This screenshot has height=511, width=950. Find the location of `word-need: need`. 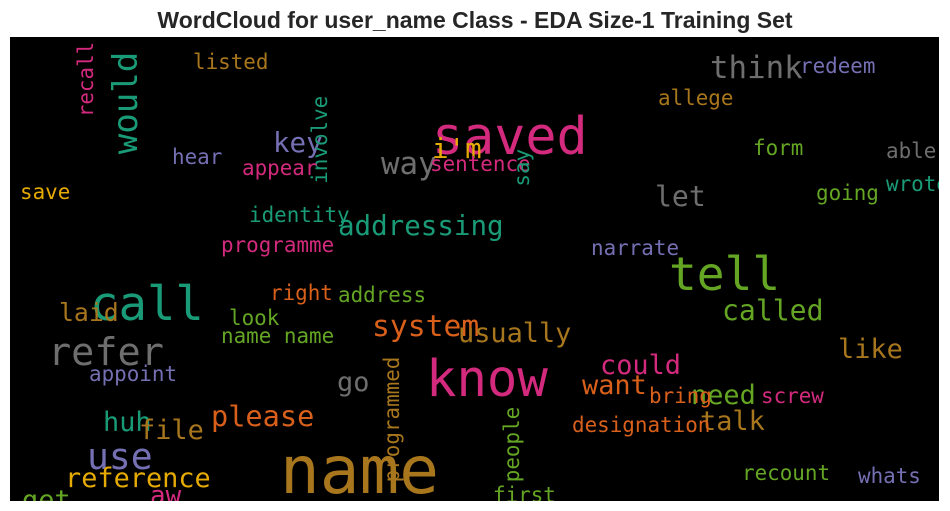

word-need: need is located at coordinates (723, 395).